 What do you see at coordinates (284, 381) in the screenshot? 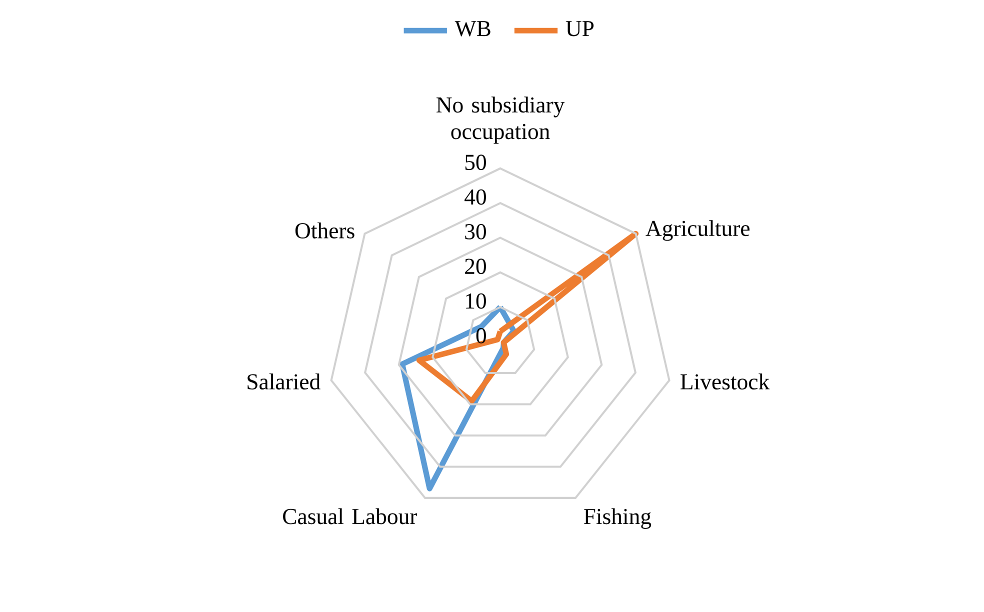
I see `spoke-label: Salaried` at bounding box center [284, 381].